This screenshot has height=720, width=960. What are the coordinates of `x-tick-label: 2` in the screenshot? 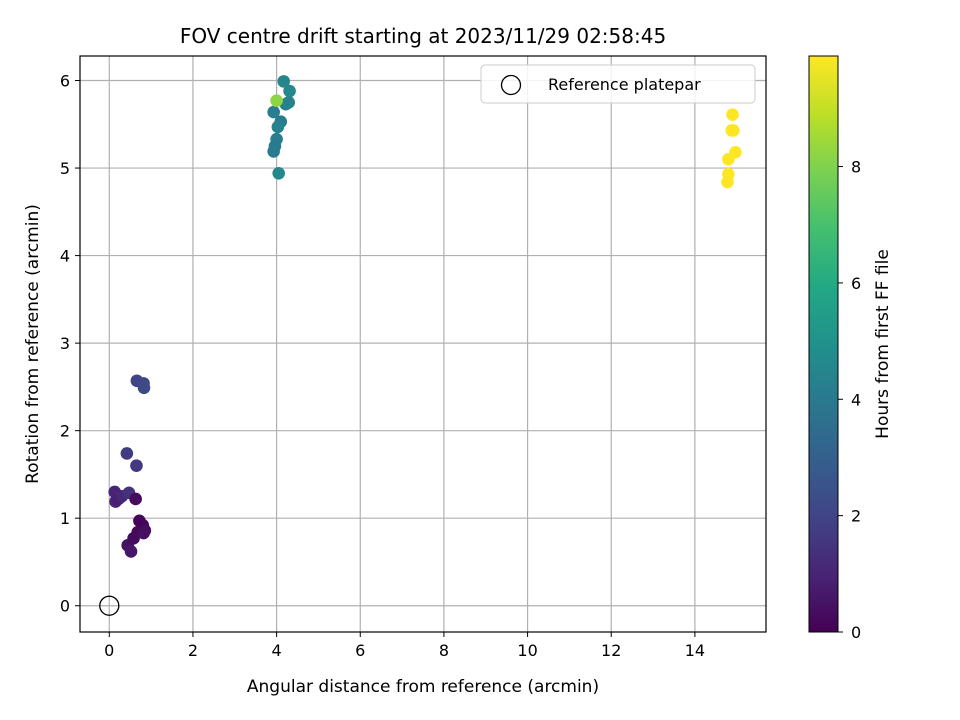 It's located at (193, 650).